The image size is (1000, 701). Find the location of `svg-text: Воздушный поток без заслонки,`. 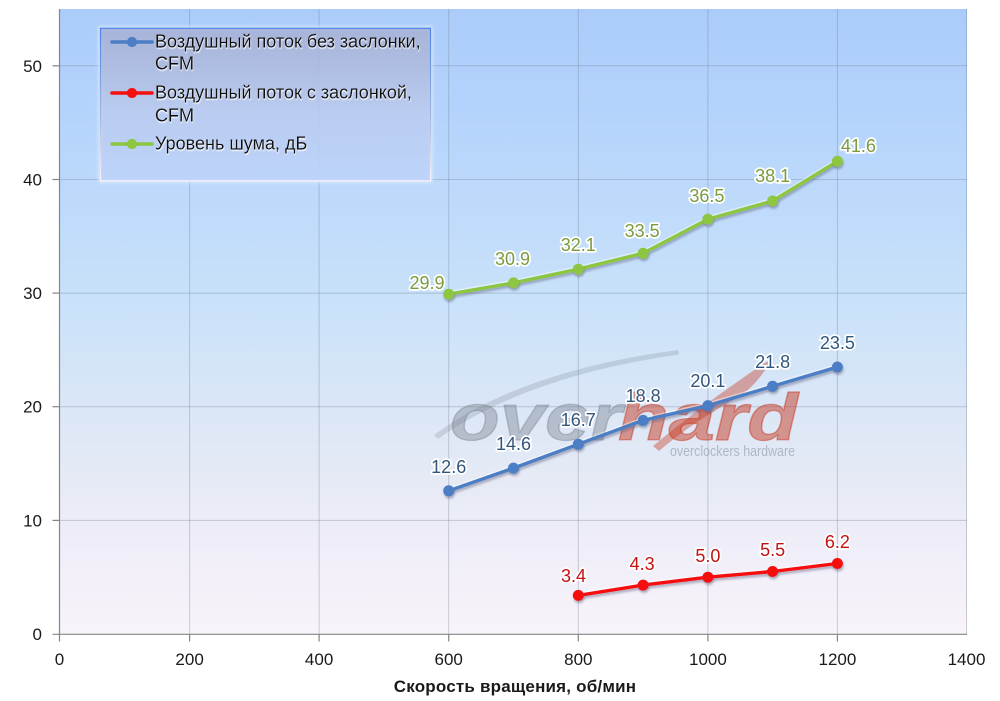

svg-text: Воздушный поток без заслонки, is located at coordinates (288, 42).